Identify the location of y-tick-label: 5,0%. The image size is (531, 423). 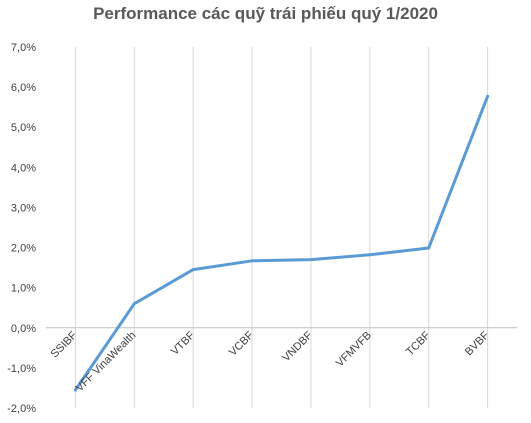
(23, 128).